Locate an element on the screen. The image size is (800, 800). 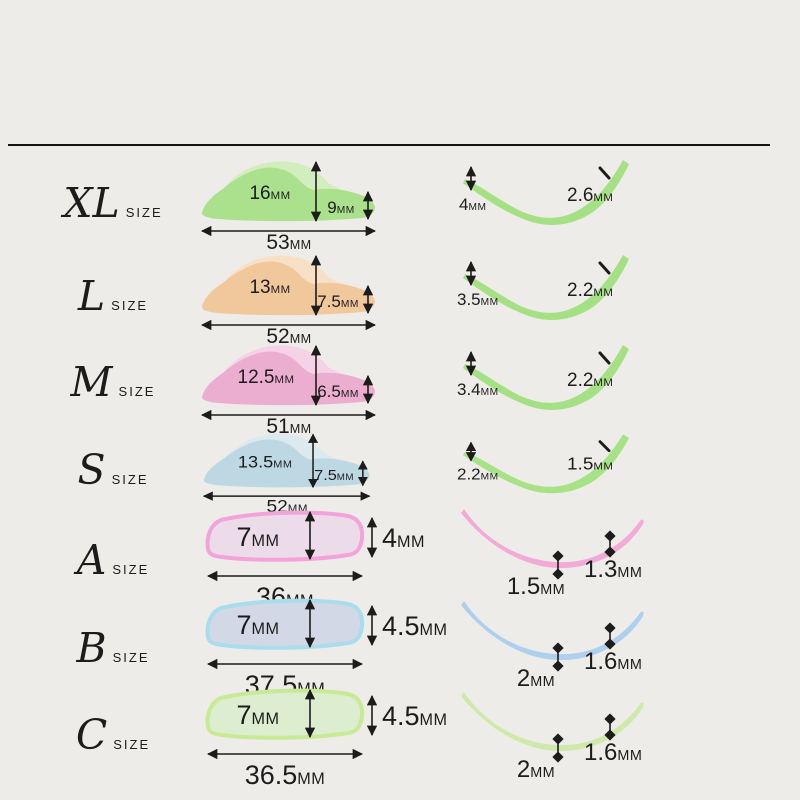
pad-width-label: 52MM is located at coordinates (288, 336).